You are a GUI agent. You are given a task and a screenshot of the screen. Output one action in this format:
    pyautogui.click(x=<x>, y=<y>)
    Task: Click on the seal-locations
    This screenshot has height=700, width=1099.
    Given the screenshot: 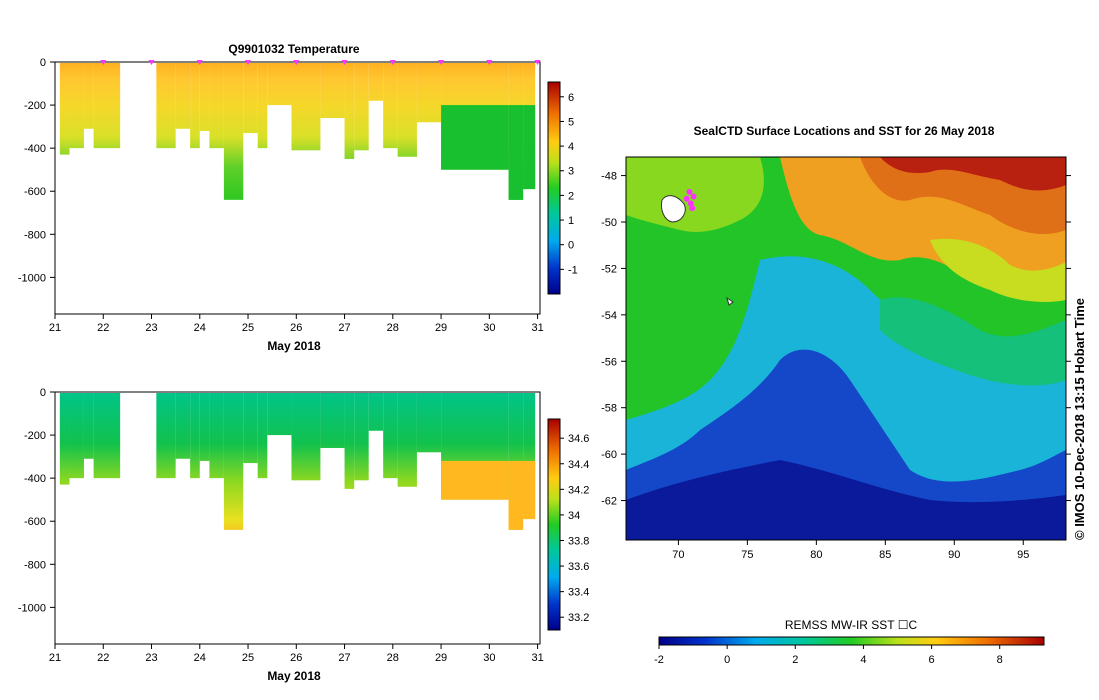 What is the action you would take?
    pyautogui.click(x=697, y=247)
    